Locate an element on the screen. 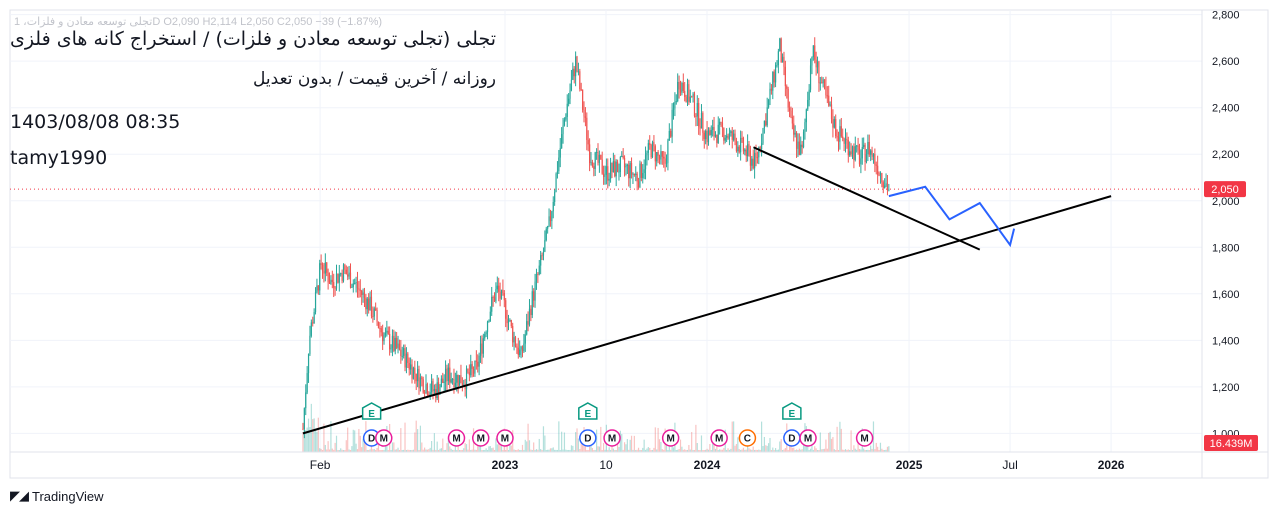 This screenshot has width=1278, height=514. projection-path is located at coordinates (952, 216).